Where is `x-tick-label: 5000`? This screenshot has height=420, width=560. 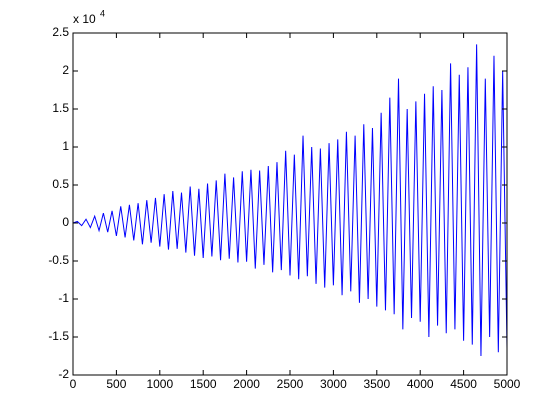 x-tick-label: 5000 is located at coordinates (507, 384).